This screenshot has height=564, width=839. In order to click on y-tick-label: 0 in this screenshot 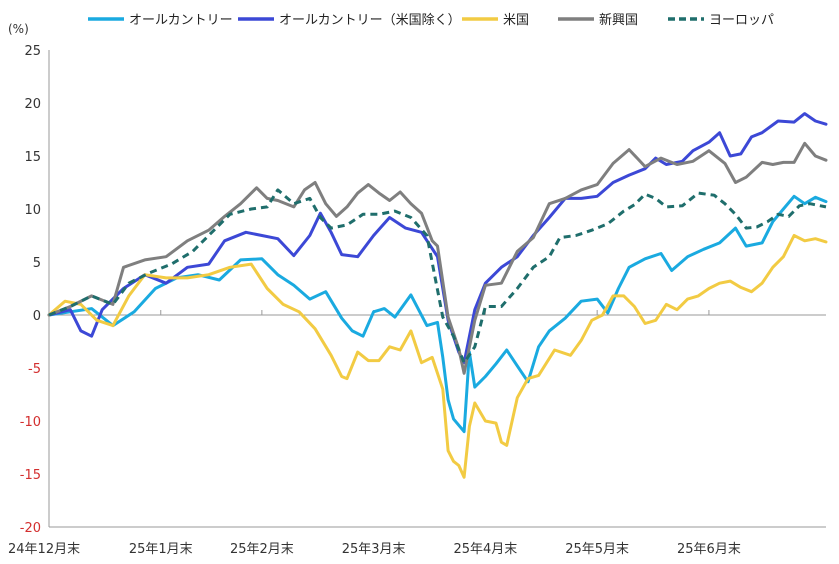, I will do `click(37, 316)`.